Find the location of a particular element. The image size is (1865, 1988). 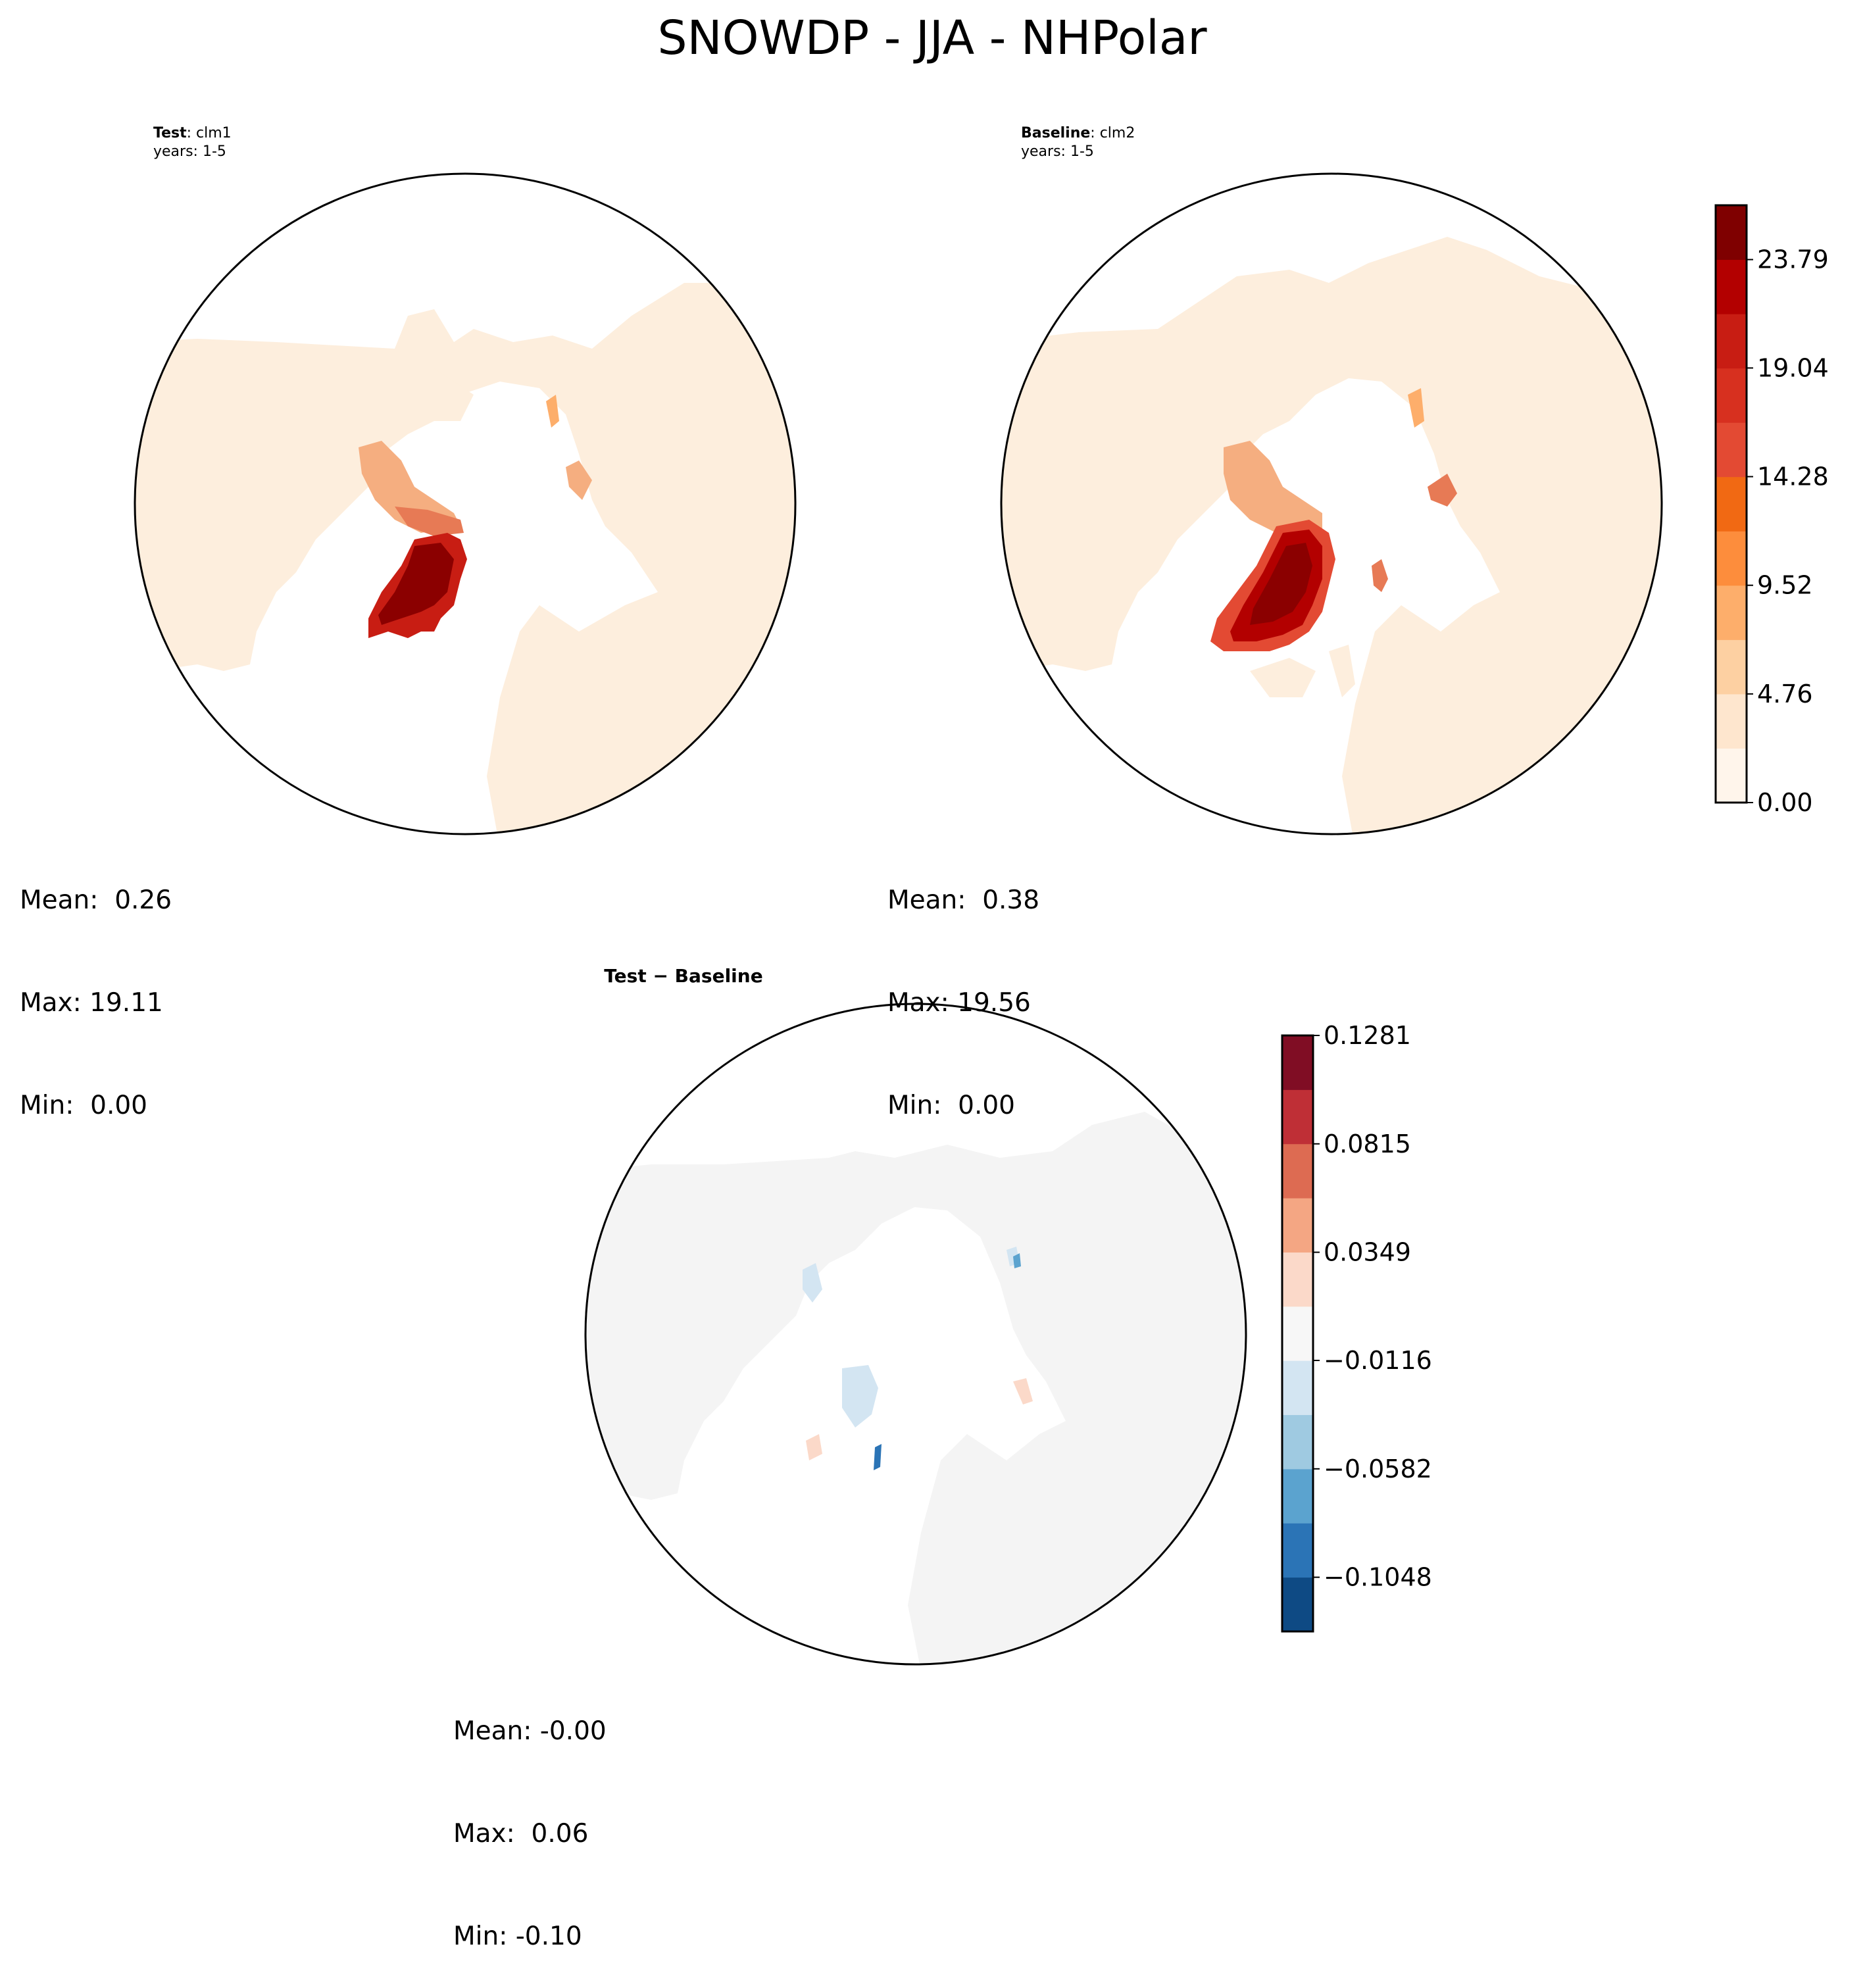

stats-diff-max: Max: 0.06 is located at coordinates (521, 1834).